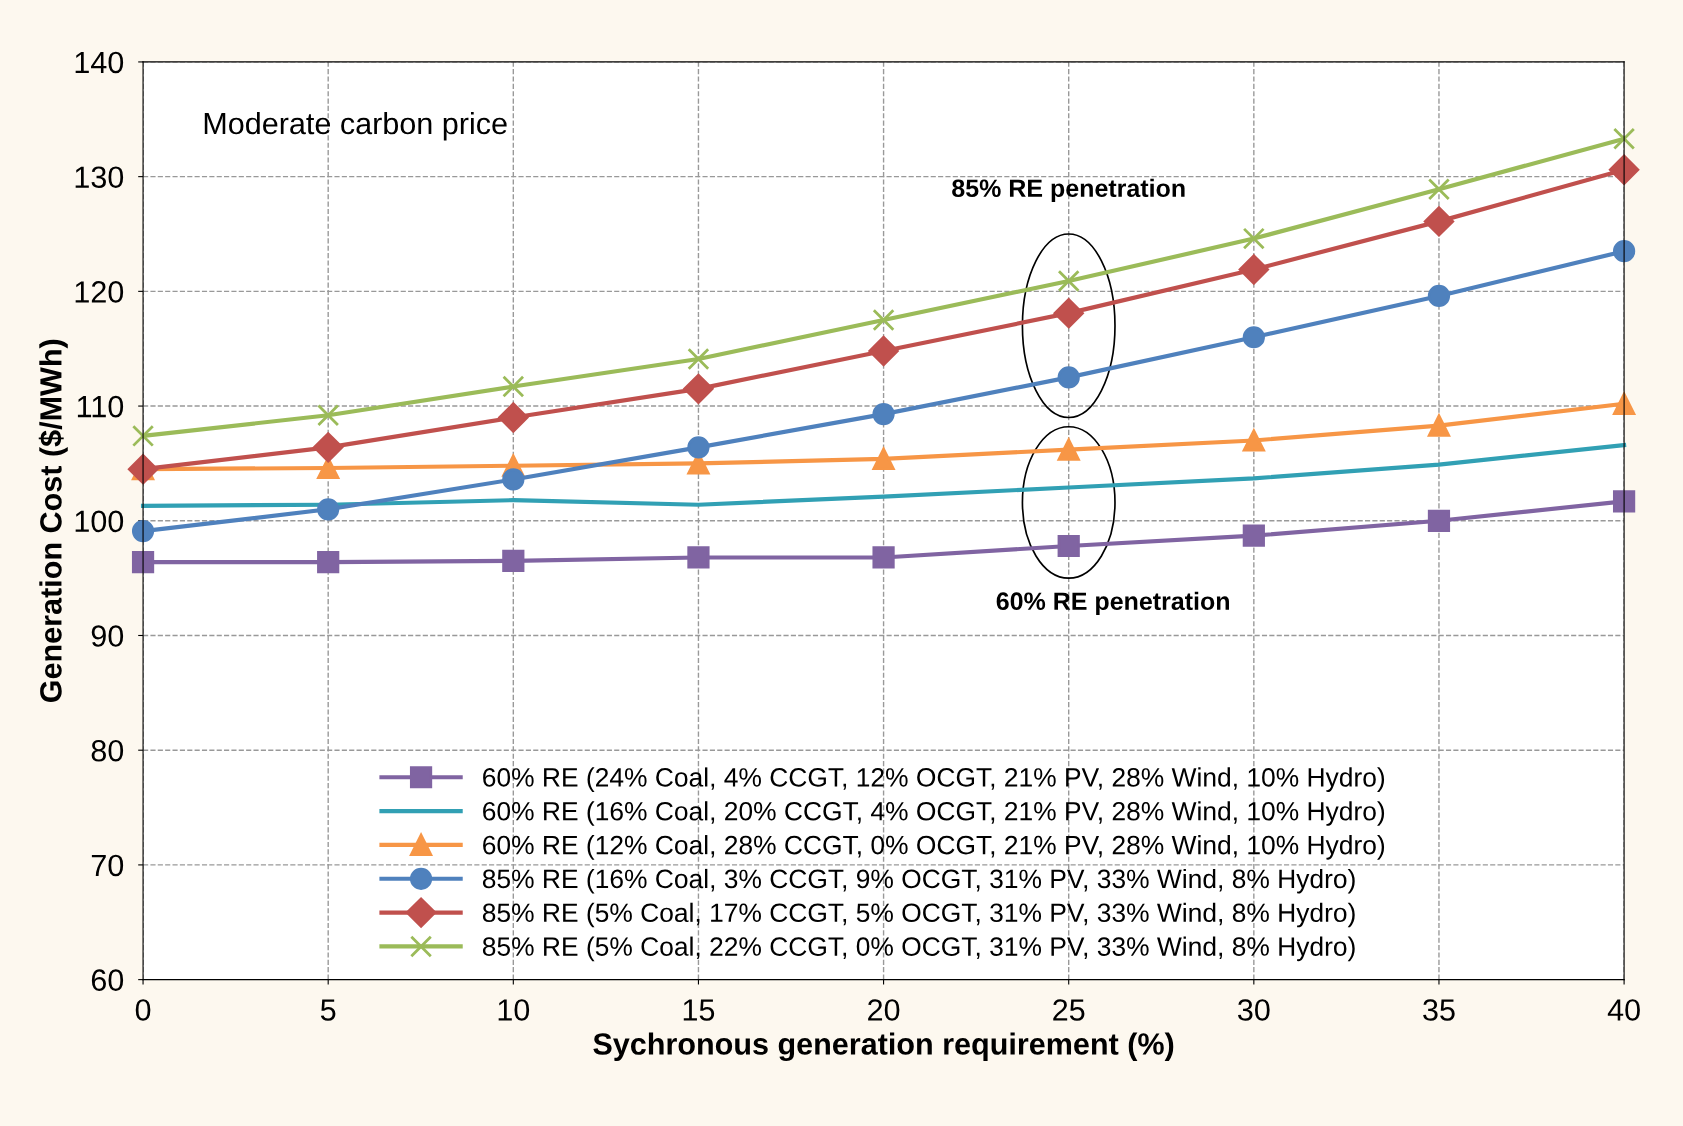  Describe the element at coordinates (918, 915) in the screenshot. I see `legend-label: 85% RE (5% Coal, 17% CCGT, 5% OCGT, 31% PV, 33% Wind, 8% Hydro)` at that location.